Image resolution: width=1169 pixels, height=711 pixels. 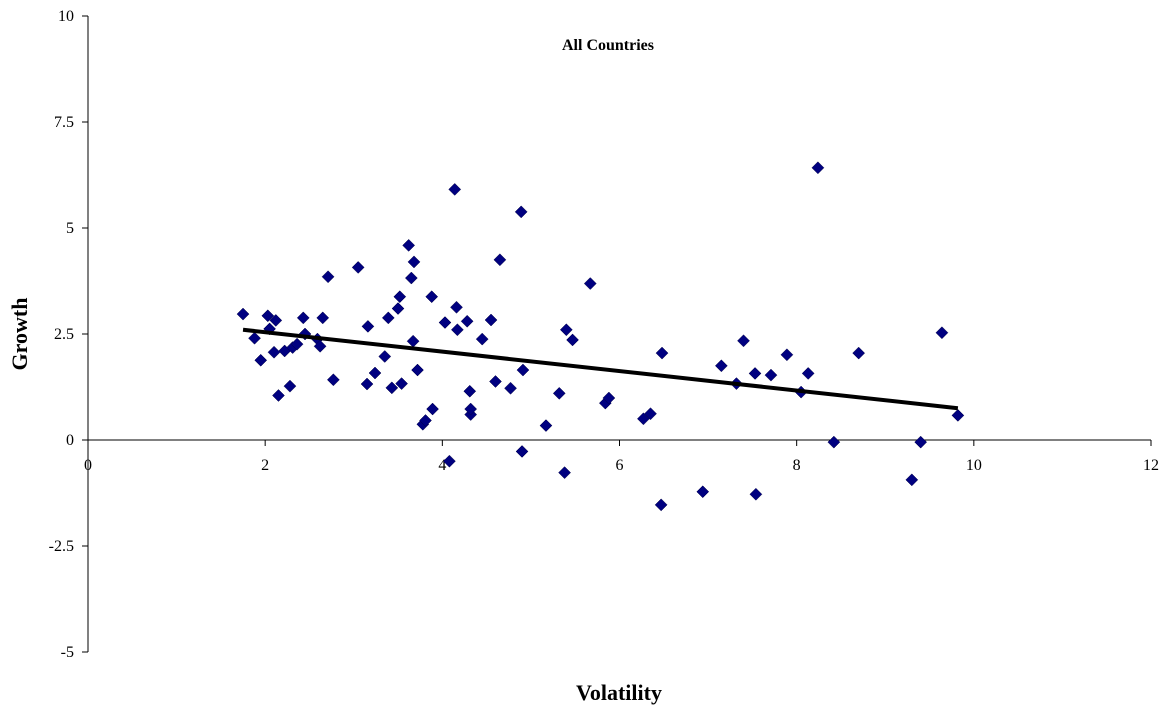 I want to click on x-axis-title: Volatility, so click(x=619, y=692).